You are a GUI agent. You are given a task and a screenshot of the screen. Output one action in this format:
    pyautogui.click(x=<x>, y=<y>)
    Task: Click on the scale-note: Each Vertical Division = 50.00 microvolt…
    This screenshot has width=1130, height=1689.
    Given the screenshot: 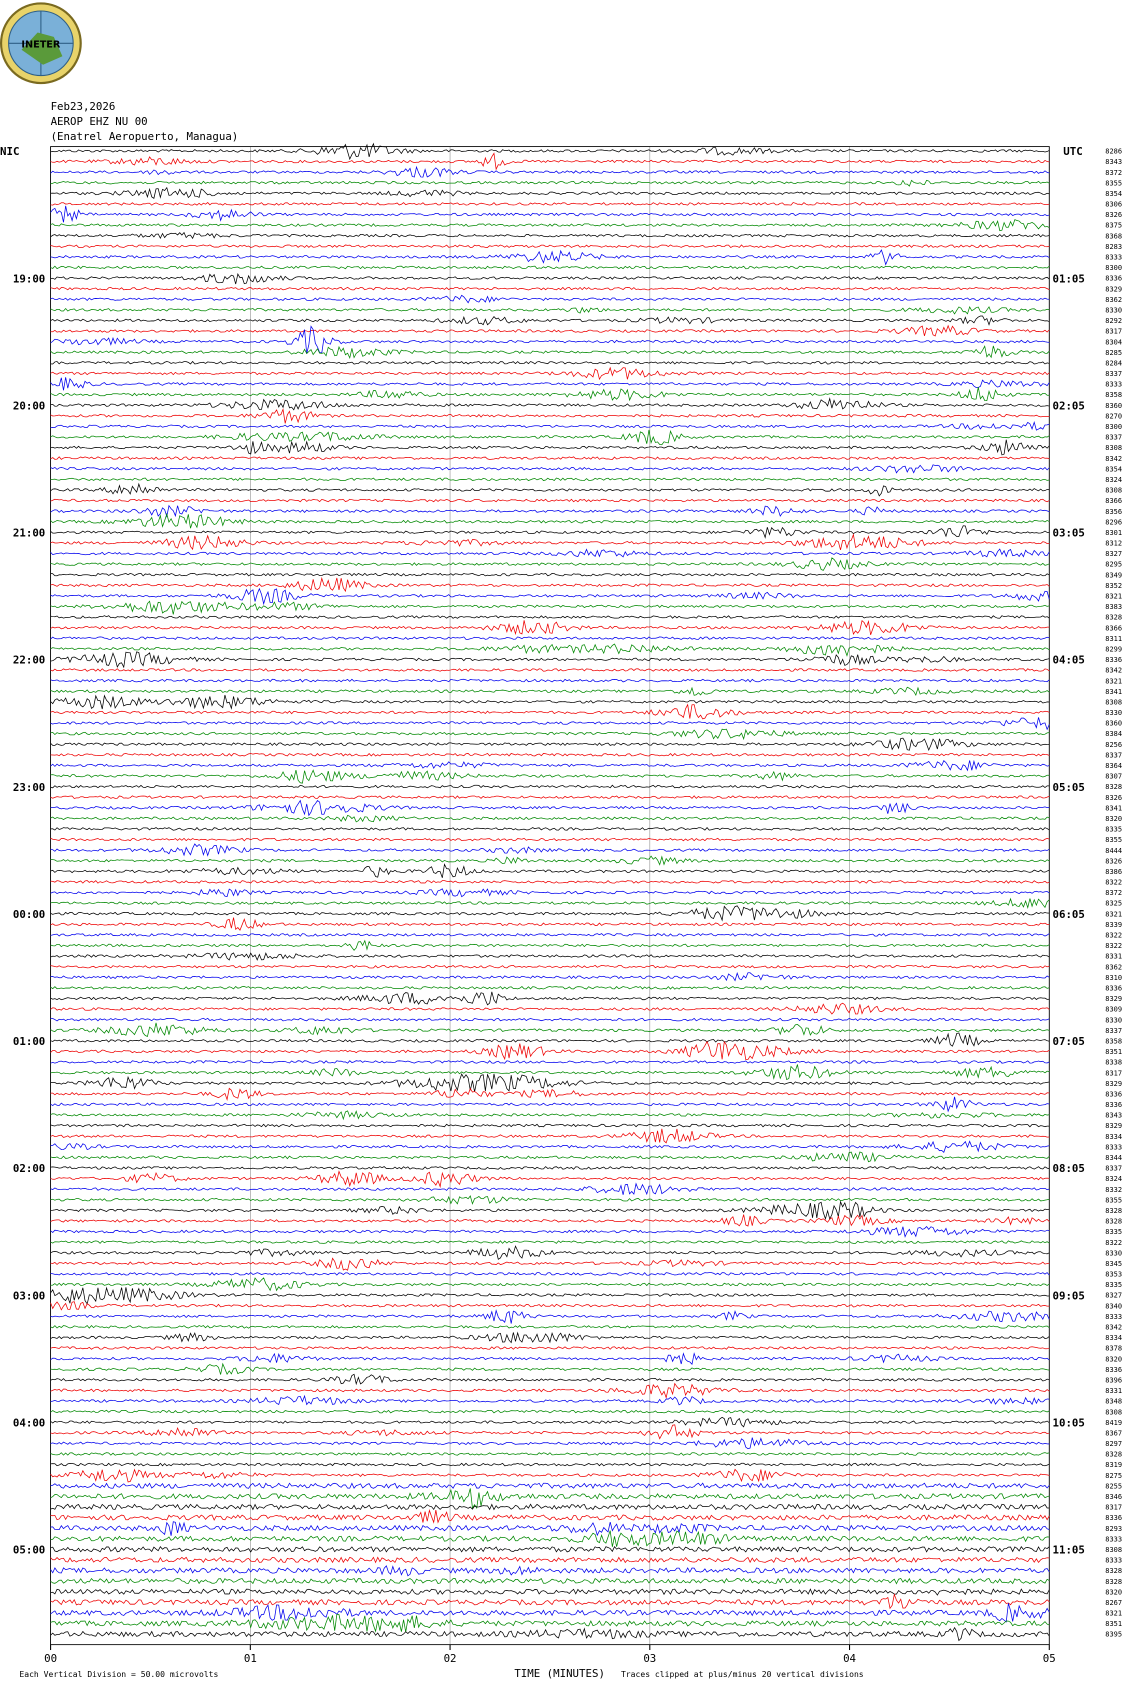 What is the action you would take?
    pyautogui.click(x=118, y=1674)
    